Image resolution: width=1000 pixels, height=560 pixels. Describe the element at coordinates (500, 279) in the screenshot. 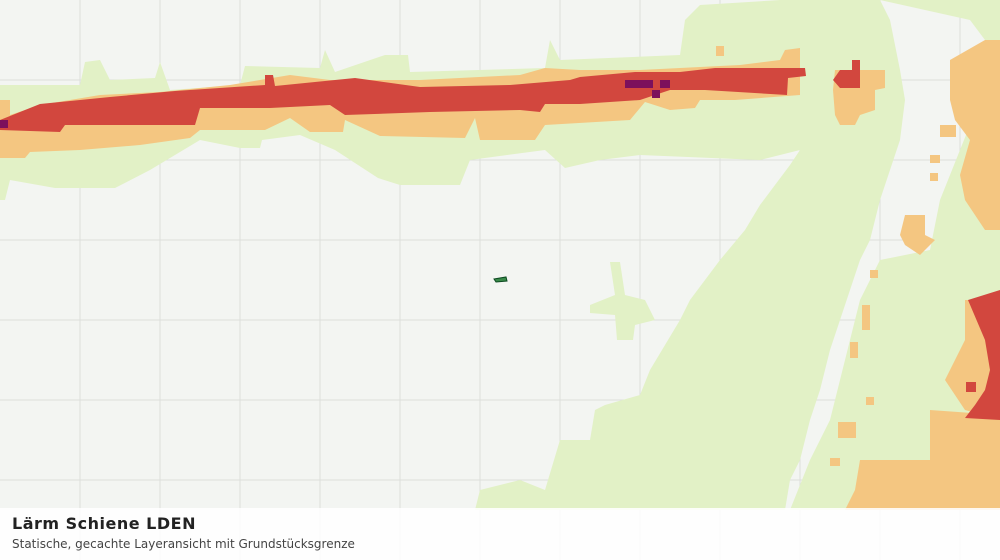

I see `parcel-boundary` at that location.